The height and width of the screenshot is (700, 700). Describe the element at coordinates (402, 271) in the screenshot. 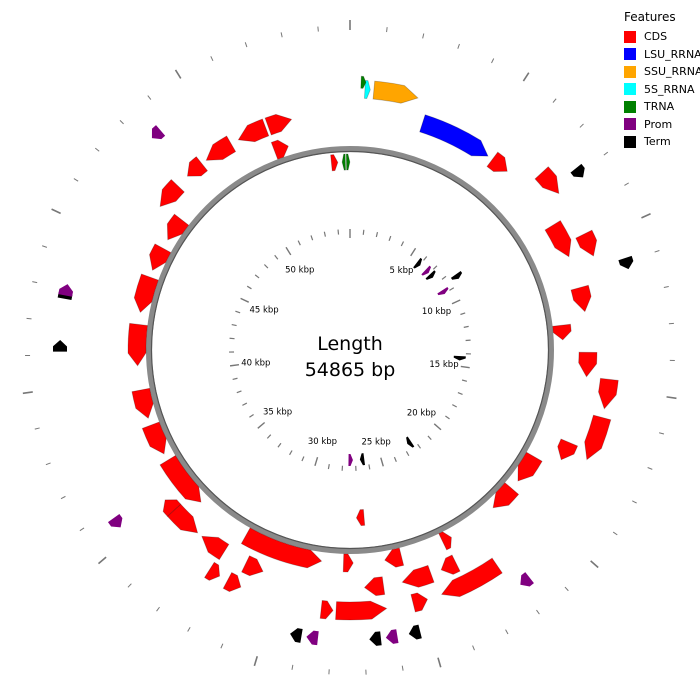

I see `scale-label: 5 kbp` at that location.